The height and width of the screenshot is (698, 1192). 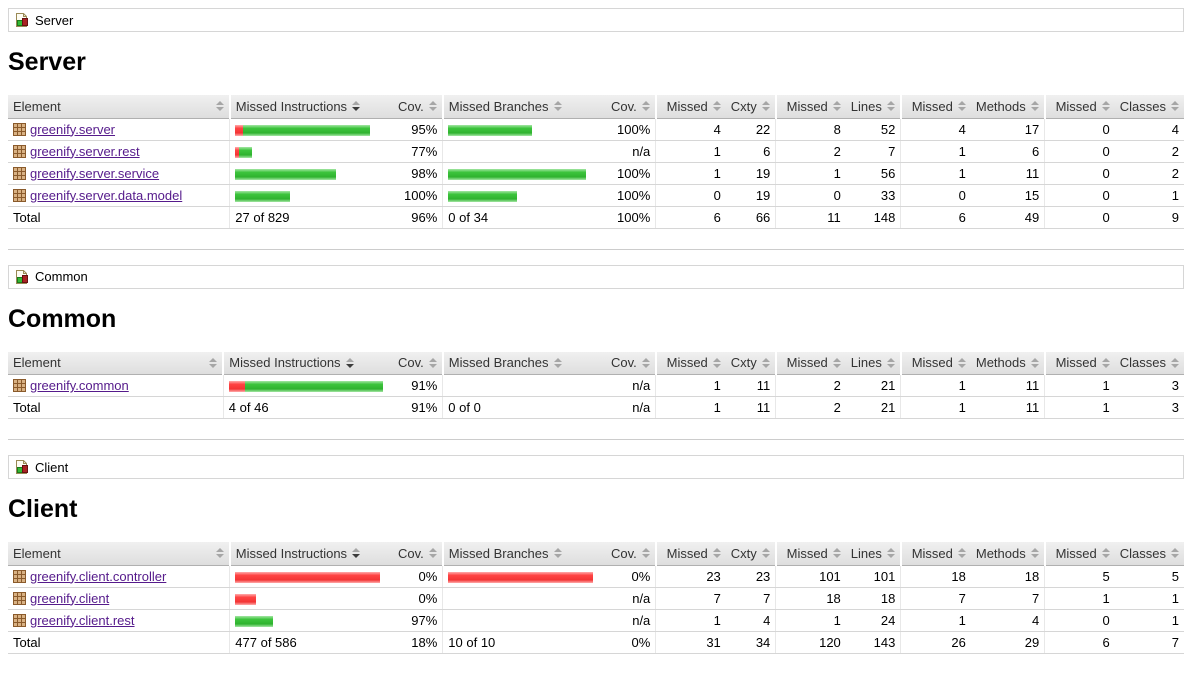 What do you see at coordinates (415, 642) in the screenshot?
I see `total-instructions-coverage-cell: 18%` at bounding box center [415, 642].